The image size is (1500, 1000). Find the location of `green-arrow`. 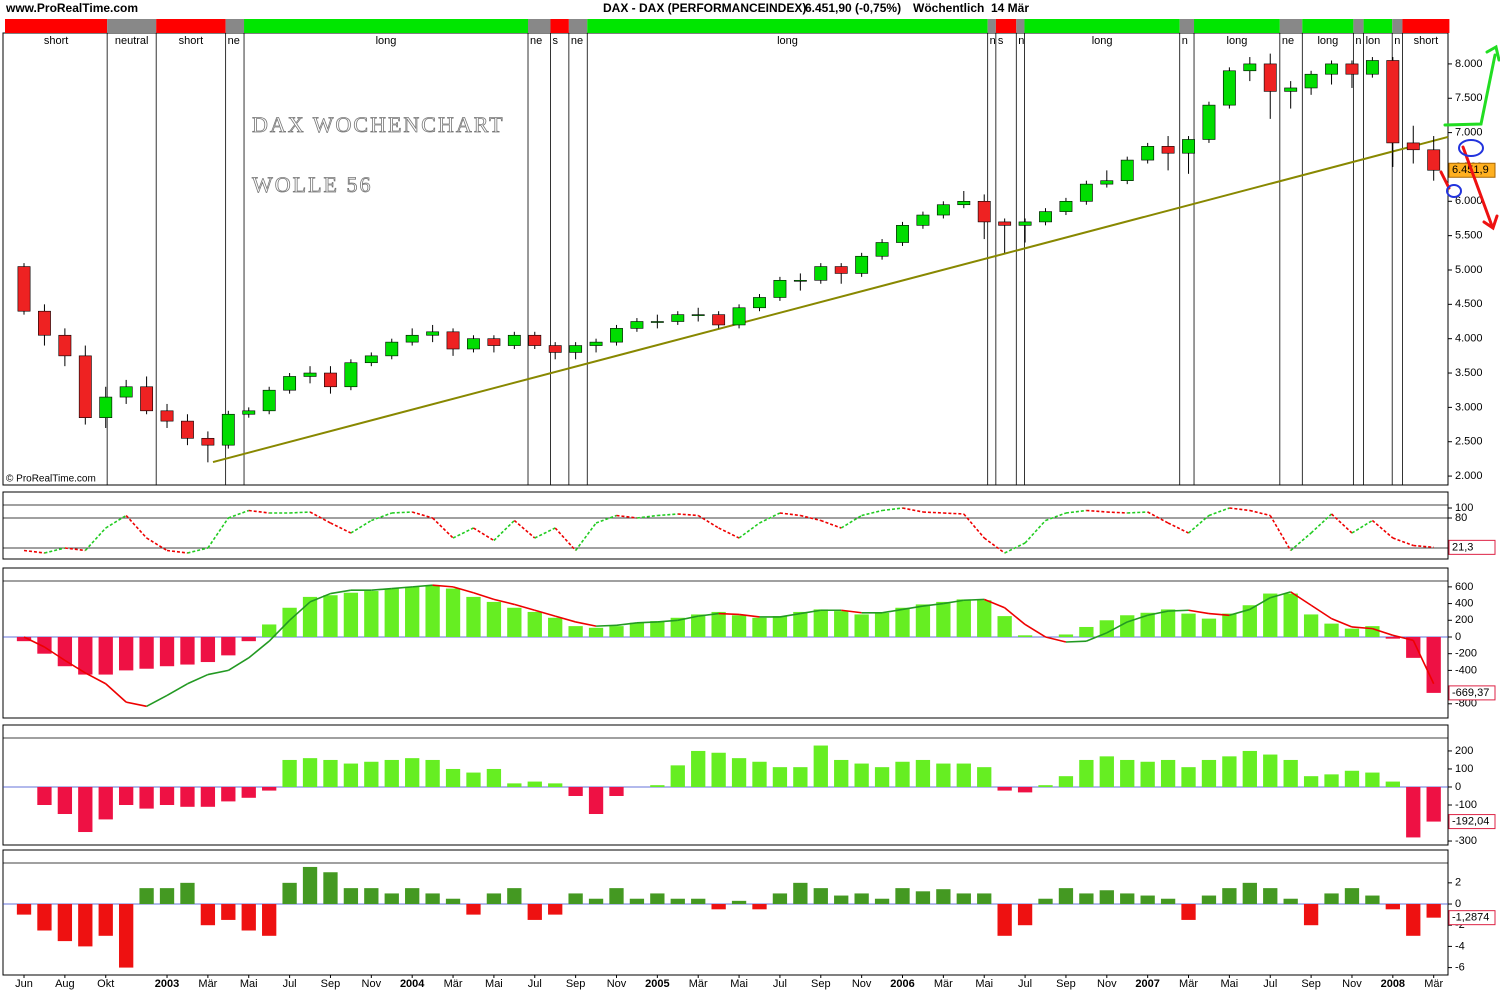

green-arrow is located at coordinates (1470, 90).